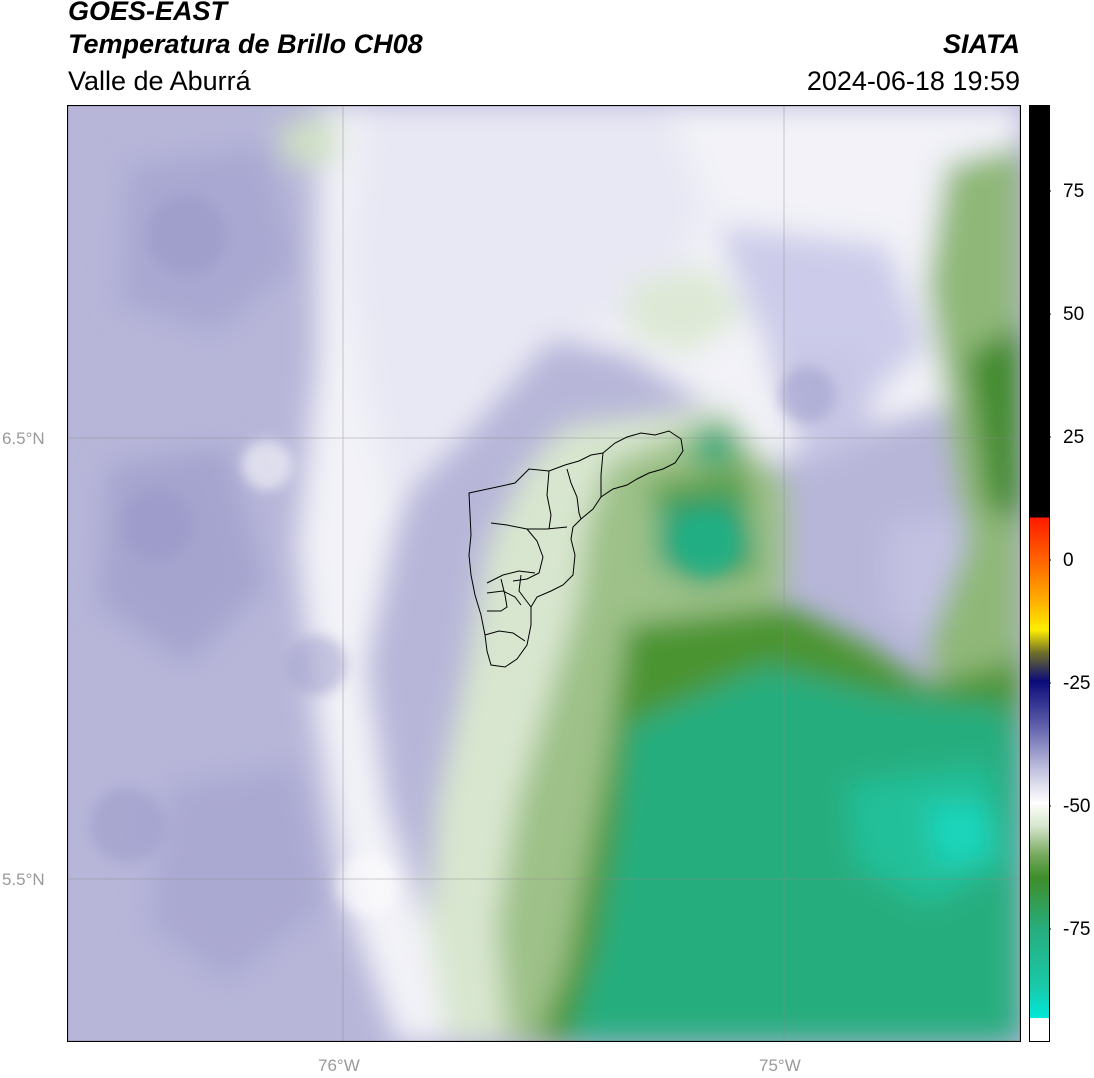 The image size is (1094, 1078). Describe the element at coordinates (981, 44) in the screenshot. I see `brand-label: SIATA` at that location.